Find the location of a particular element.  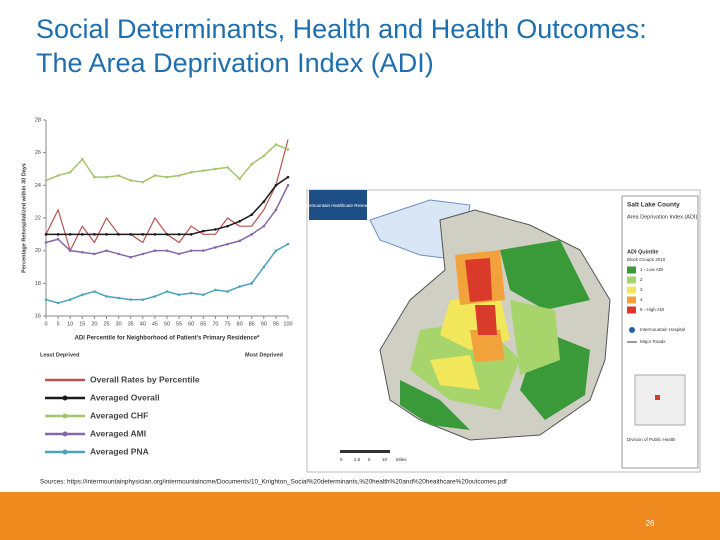

adi-patches is located at coordinates (495, 335).